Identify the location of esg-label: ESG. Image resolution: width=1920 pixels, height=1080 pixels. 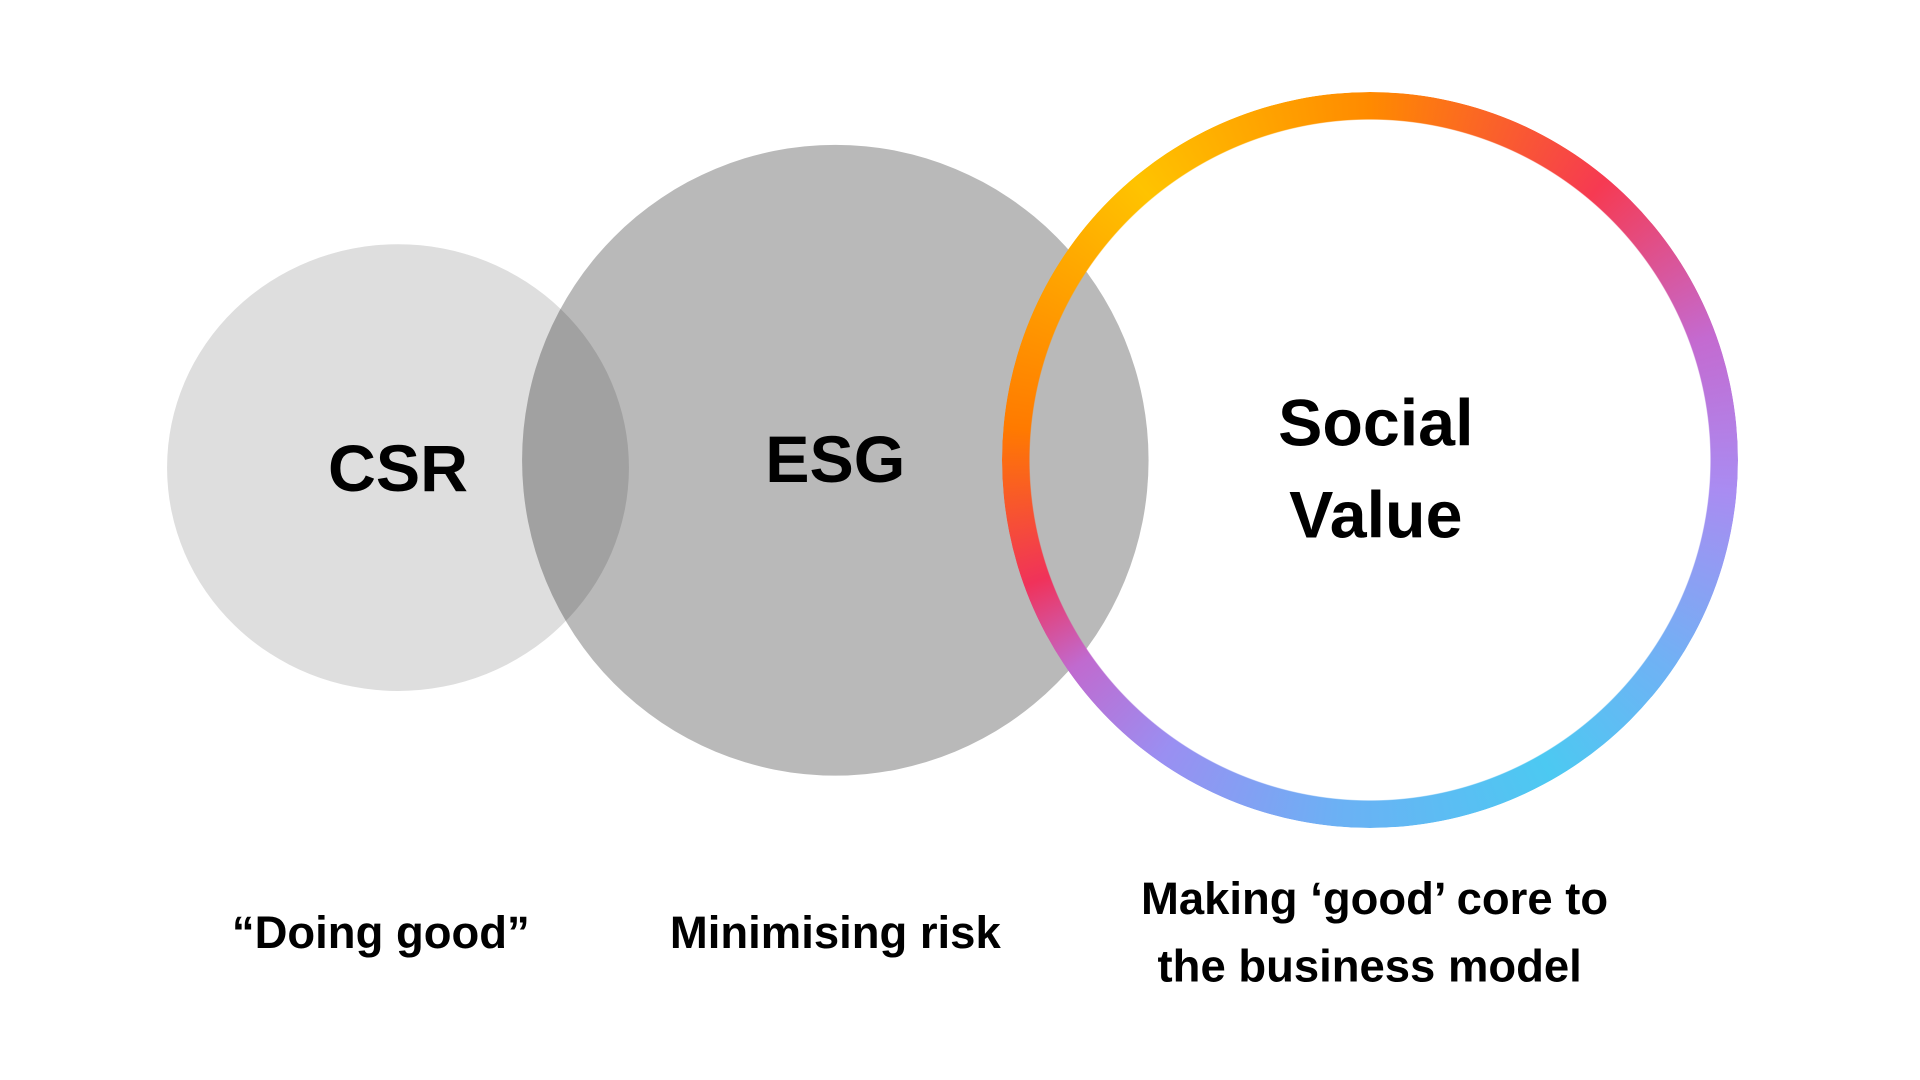
(835, 460).